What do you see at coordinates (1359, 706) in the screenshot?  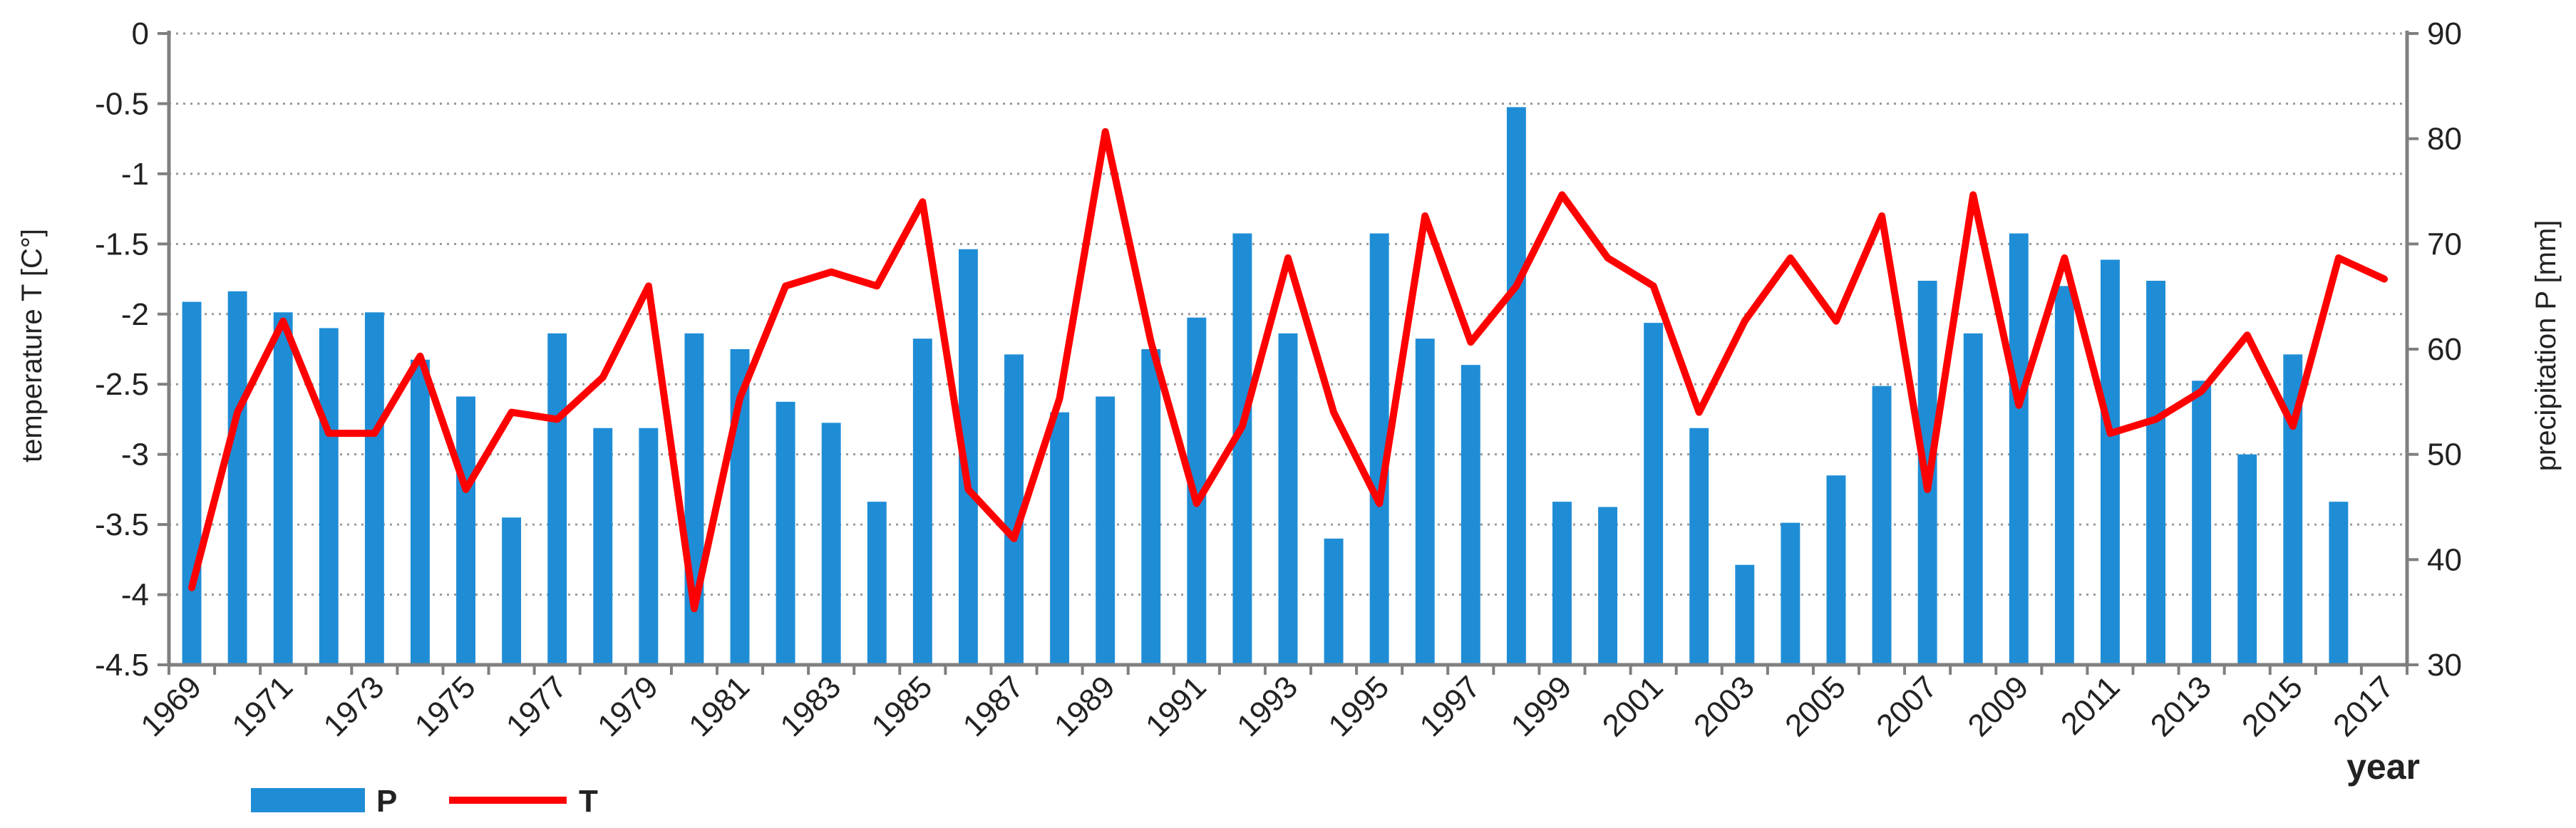 I see `x-tick-label: 1995` at bounding box center [1359, 706].